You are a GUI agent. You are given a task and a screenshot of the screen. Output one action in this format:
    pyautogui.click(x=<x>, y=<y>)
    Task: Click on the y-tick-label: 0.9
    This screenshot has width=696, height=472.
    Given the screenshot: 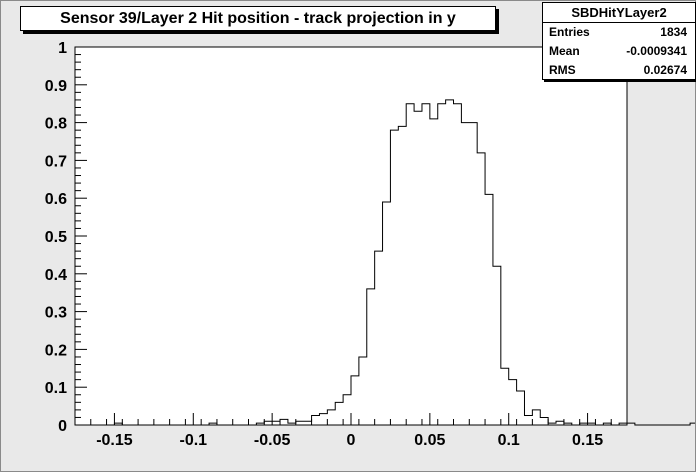 What is the action you would take?
    pyautogui.click(x=56, y=86)
    